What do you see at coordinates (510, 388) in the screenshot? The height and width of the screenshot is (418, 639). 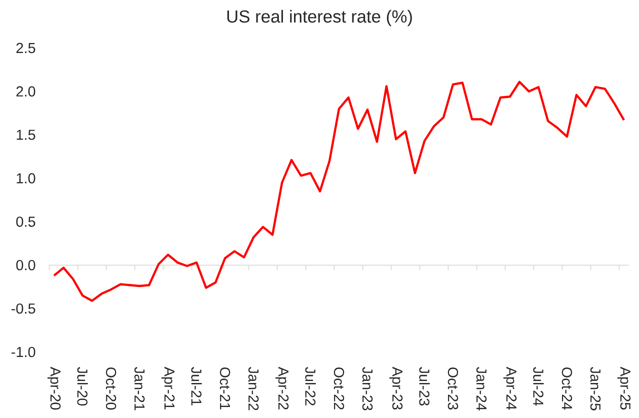 I see `x-tick-label: Apr-24` at bounding box center [510, 388].